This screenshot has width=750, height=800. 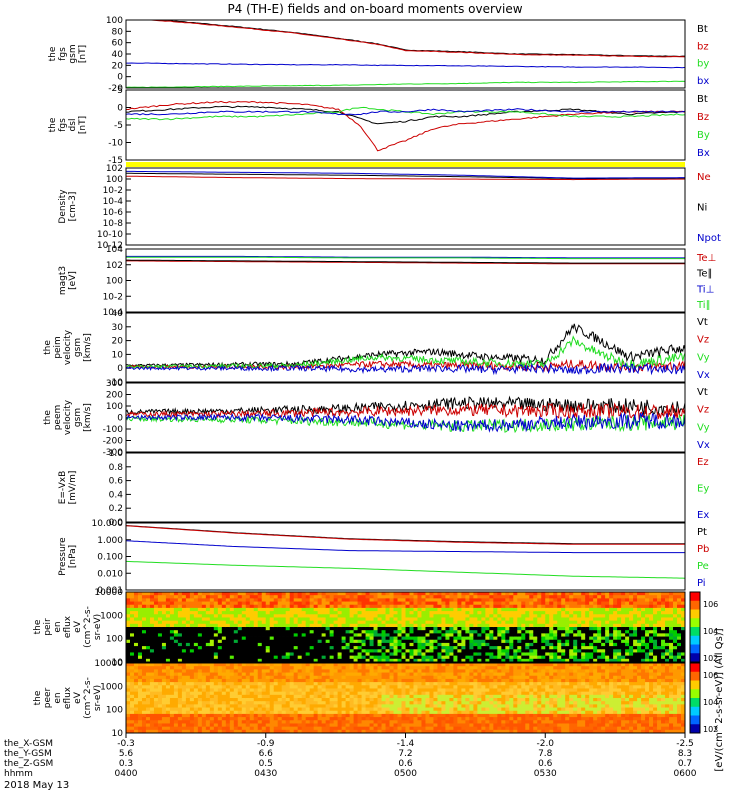 I want to click on panel-3-legend-2: Ti⊥, so click(x=705, y=289).